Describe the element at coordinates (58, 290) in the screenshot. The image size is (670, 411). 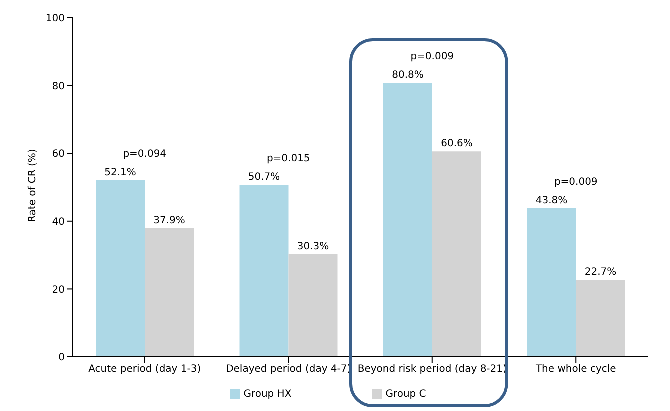
I see `y-tick-label: 20` at that location.